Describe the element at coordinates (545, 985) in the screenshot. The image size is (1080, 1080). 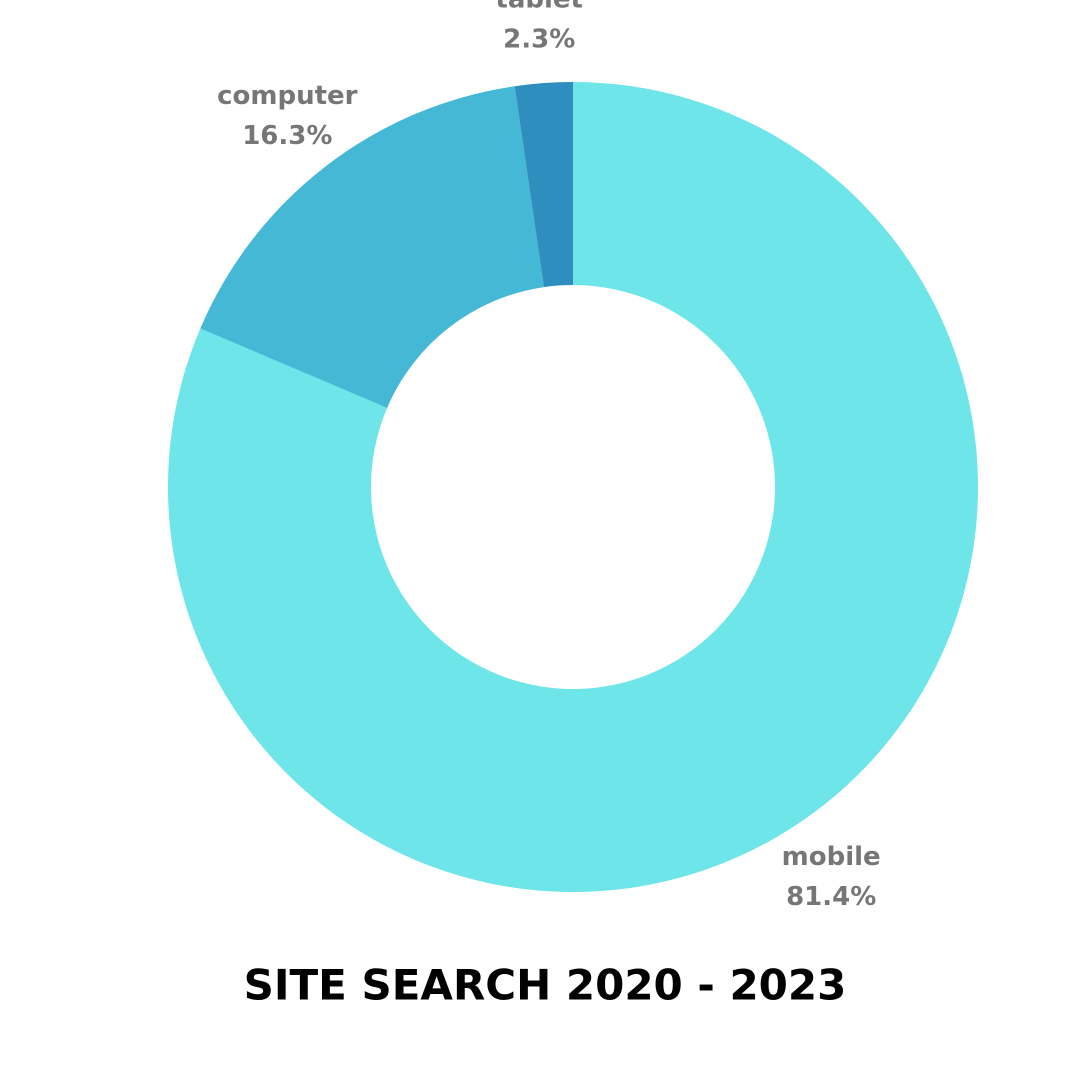
I see `chart-title: SITE SEARCH 2020 - 2023` at that location.